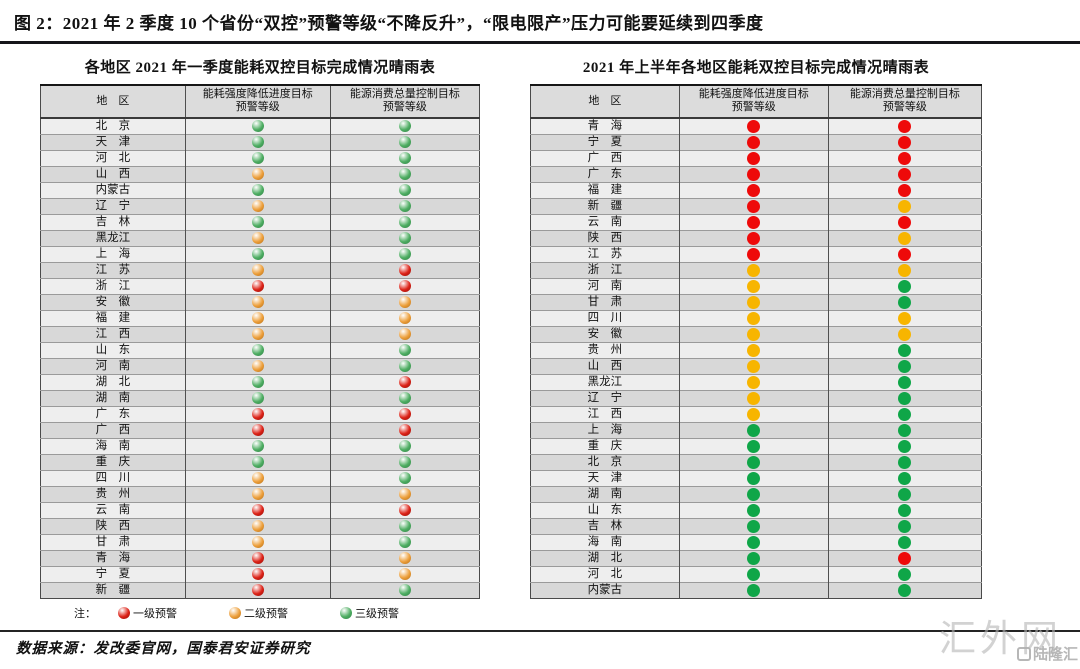 This screenshot has height=669, width=1080. What do you see at coordinates (1055, 655) in the screenshot?
I see `watermark-badge-label: 陆隆汇` at bounding box center [1055, 655].